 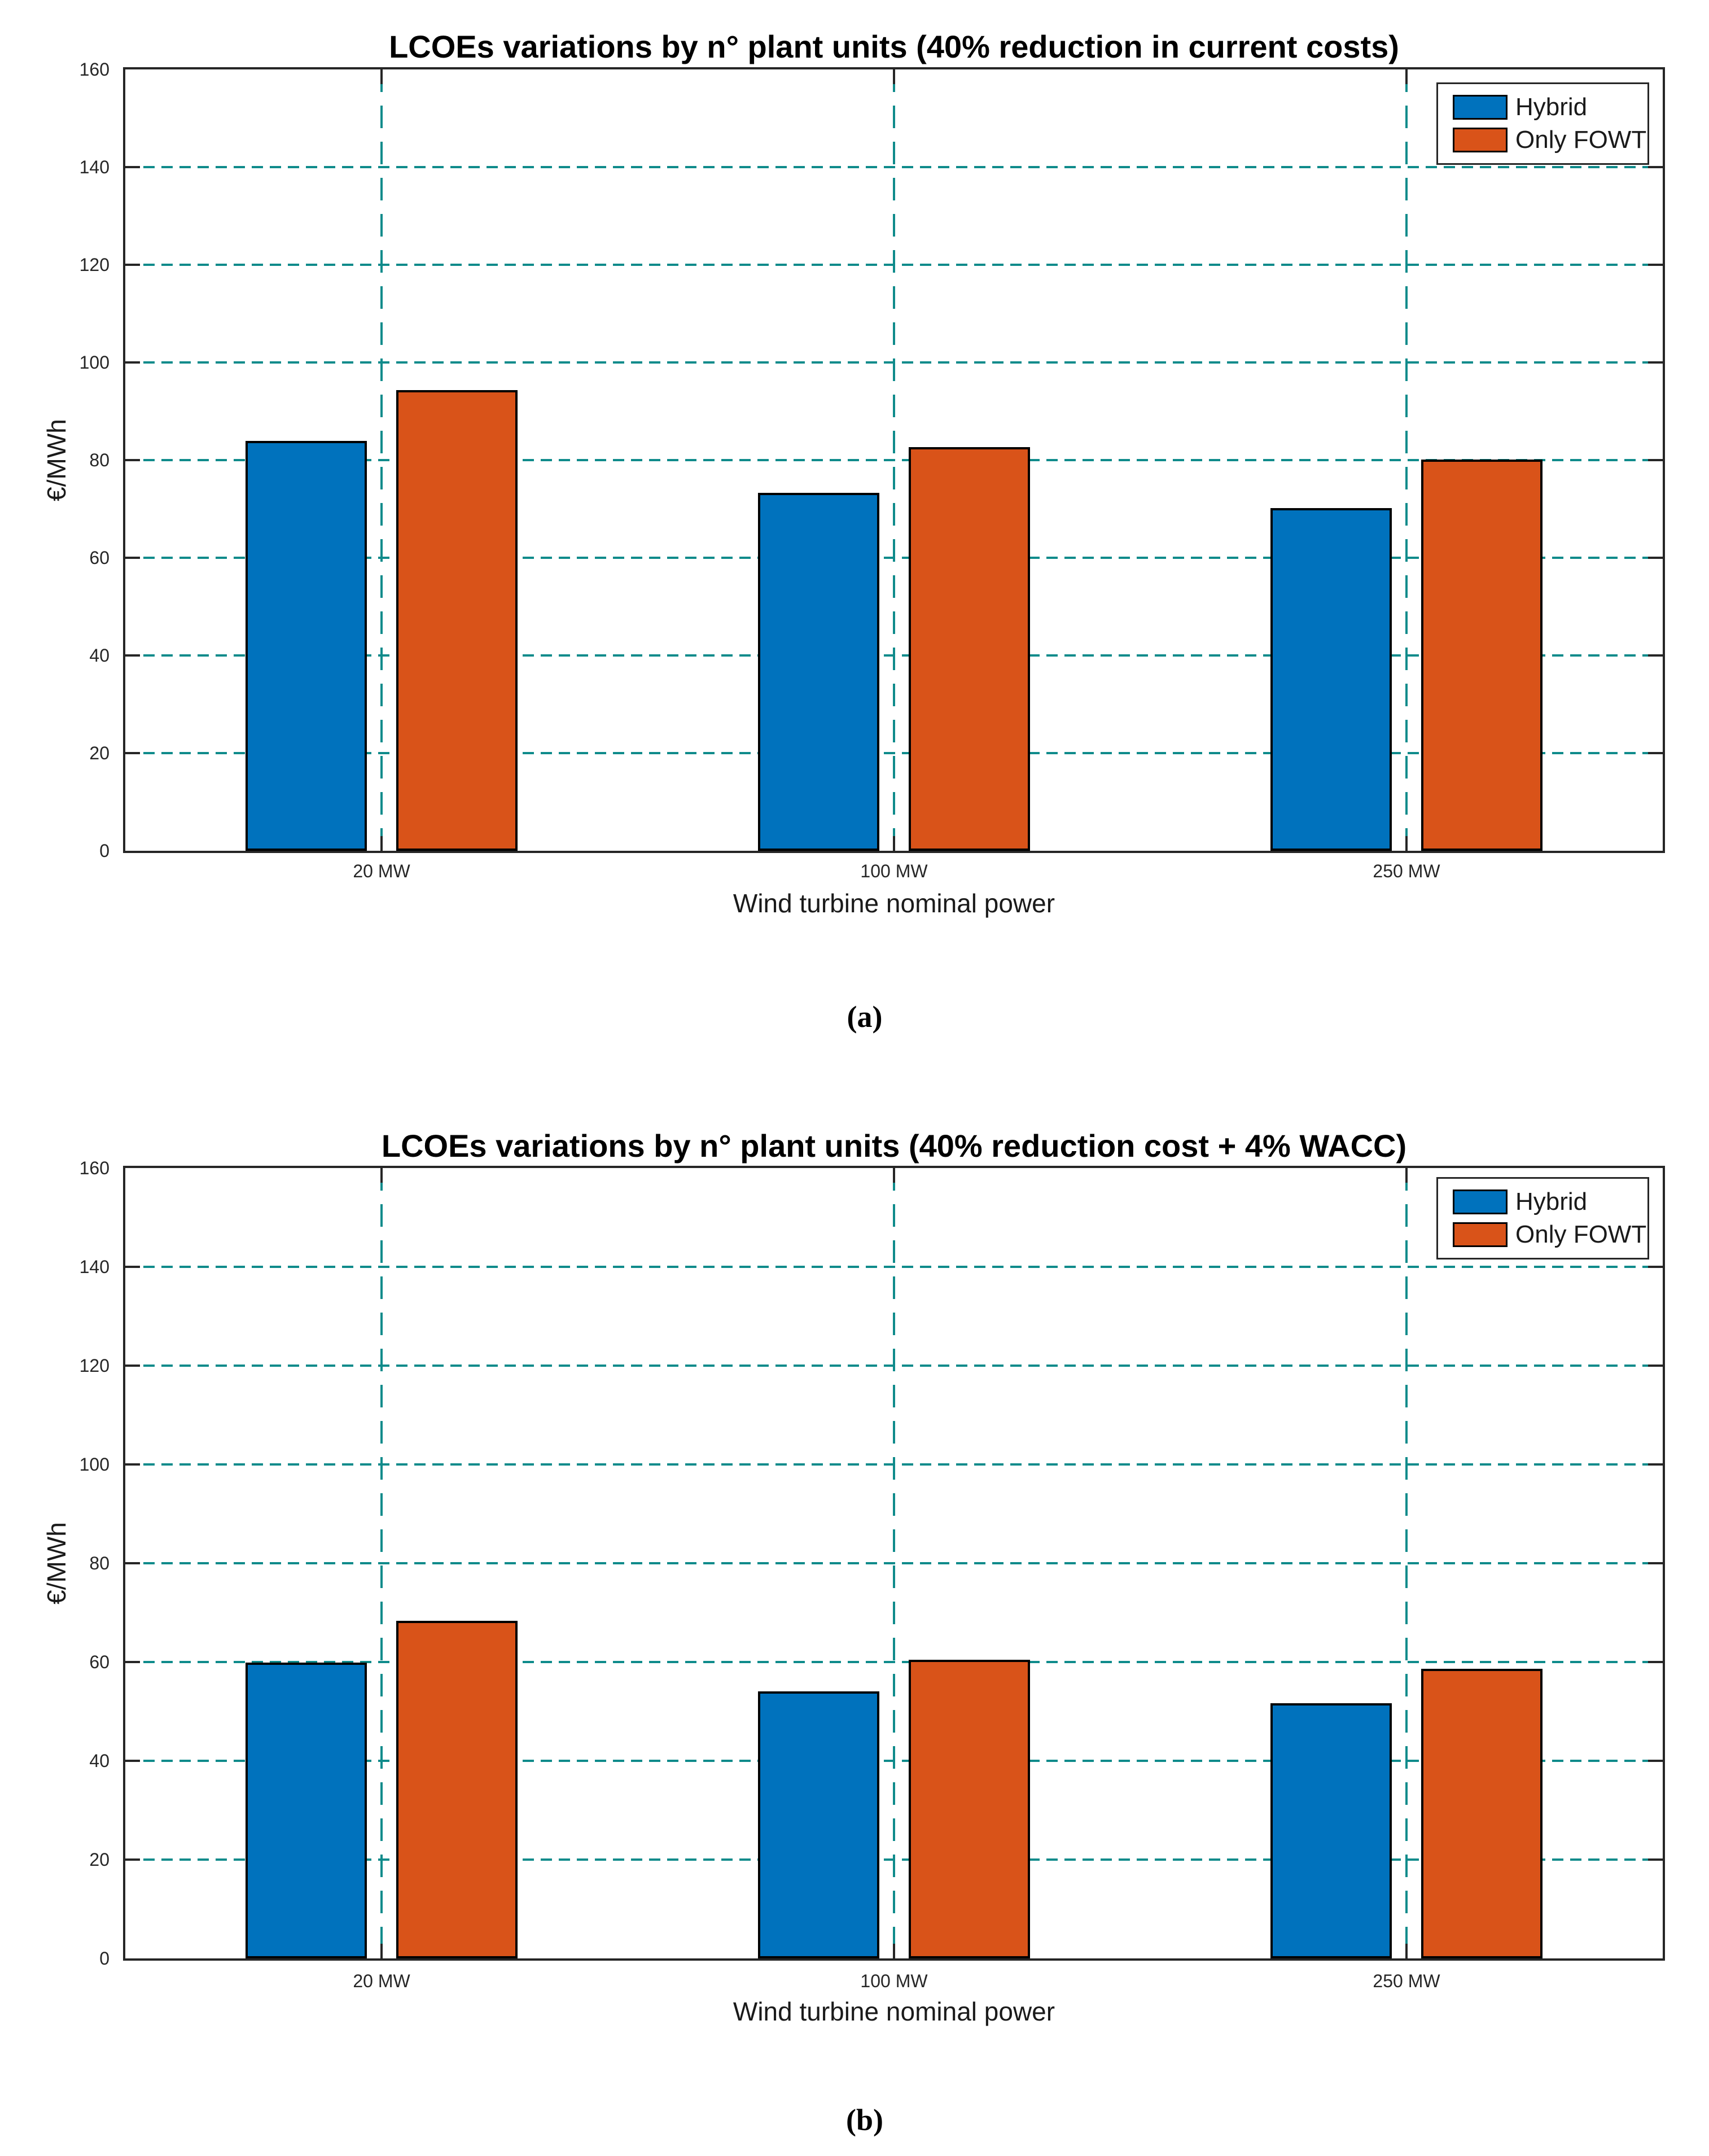 What do you see at coordinates (94, 69) in the screenshot?
I see `y-tick-label: 160` at bounding box center [94, 69].